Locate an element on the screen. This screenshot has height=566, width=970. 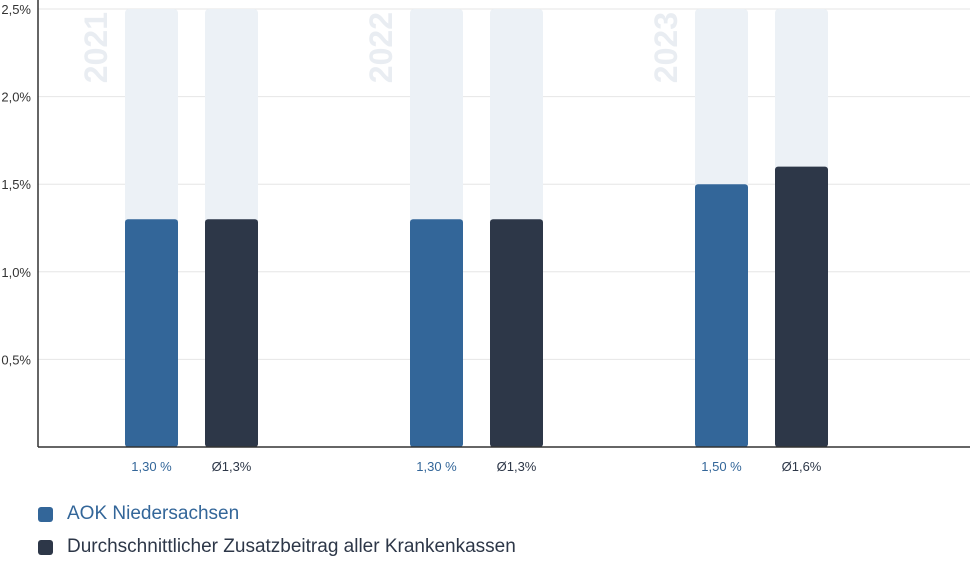
y-tick-label: 2,5% is located at coordinates (16, 9).